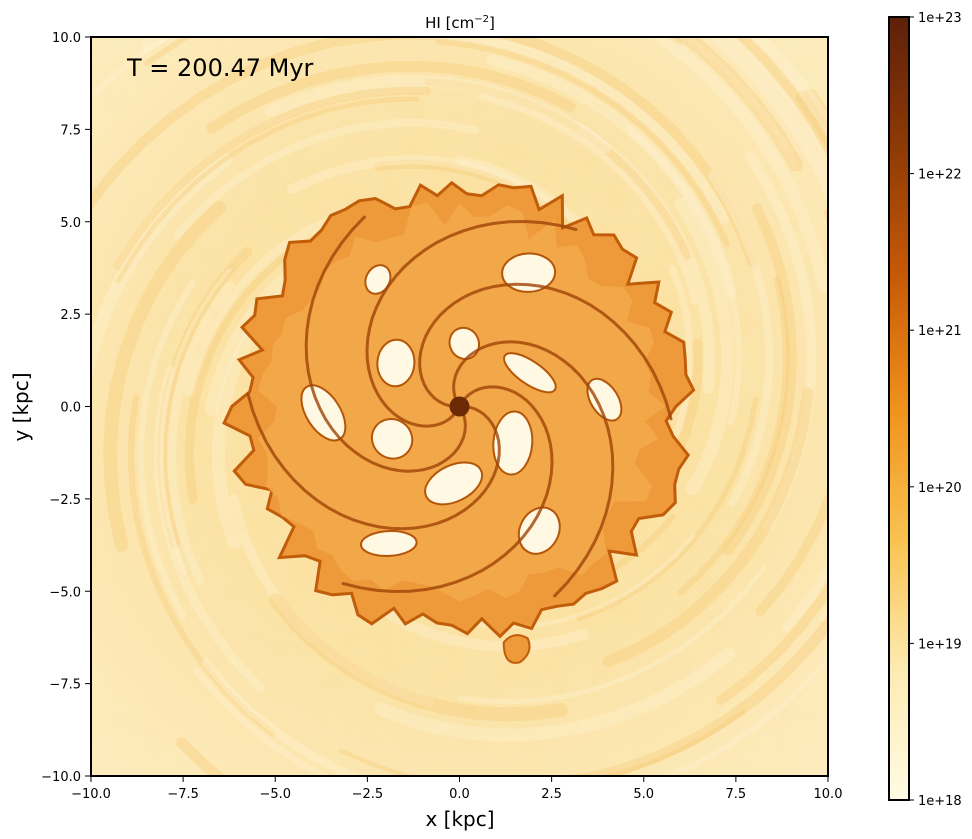  I want to click on y-tick-label: 5.0, so click(70, 223).